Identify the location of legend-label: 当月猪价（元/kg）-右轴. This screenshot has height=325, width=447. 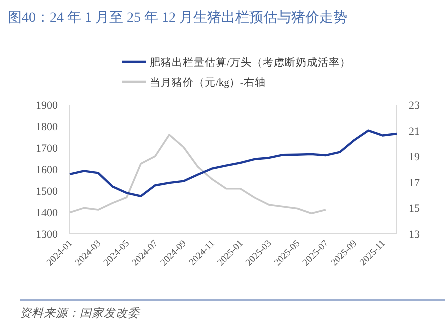
(208, 82).